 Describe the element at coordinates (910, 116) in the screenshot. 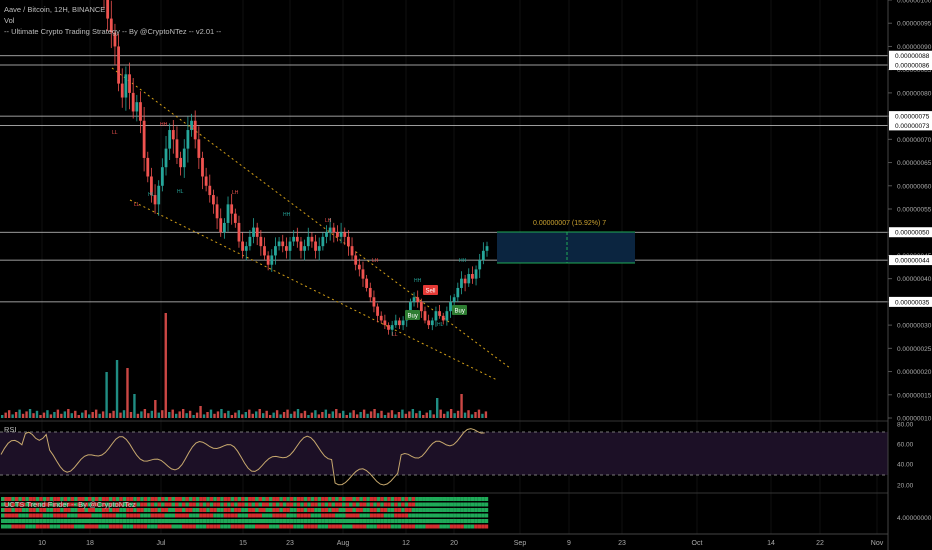

I see `level-axis-box` at that location.